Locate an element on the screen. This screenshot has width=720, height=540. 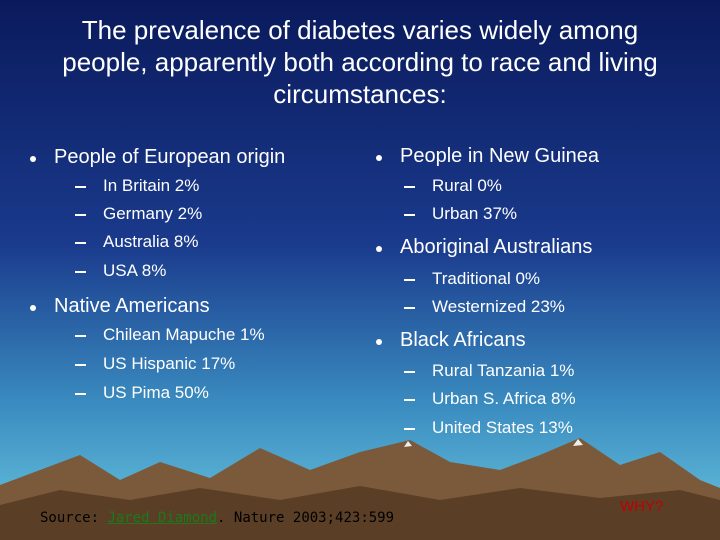
sub-item: In Britain 2% is located at coordinates (137, 185).